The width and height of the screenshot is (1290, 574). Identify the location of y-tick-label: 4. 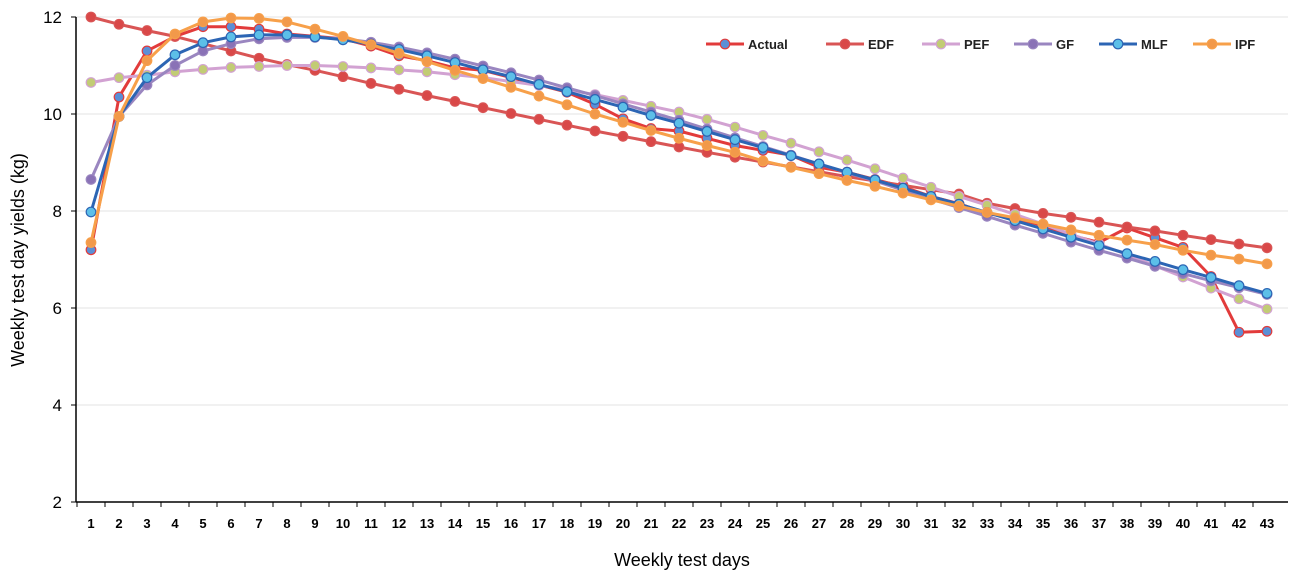
(57, 405).